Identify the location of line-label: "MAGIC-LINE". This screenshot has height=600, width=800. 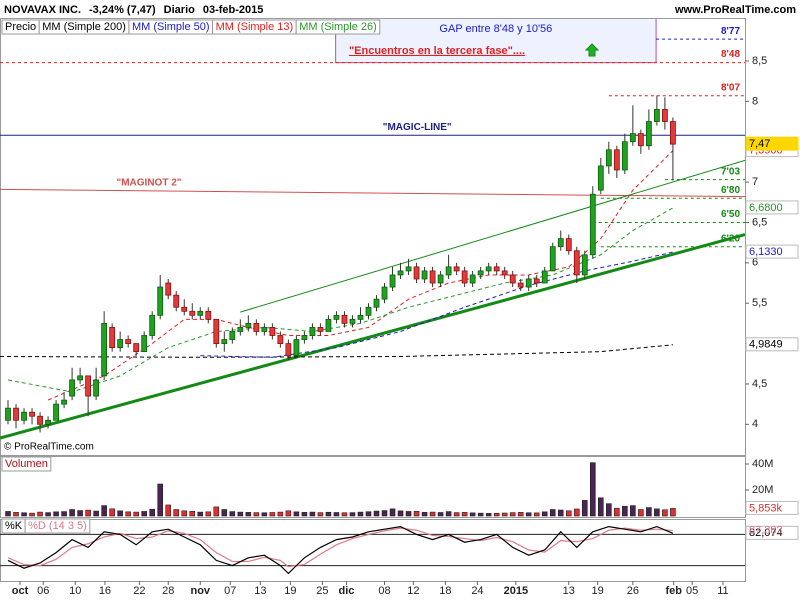
(417, 127).